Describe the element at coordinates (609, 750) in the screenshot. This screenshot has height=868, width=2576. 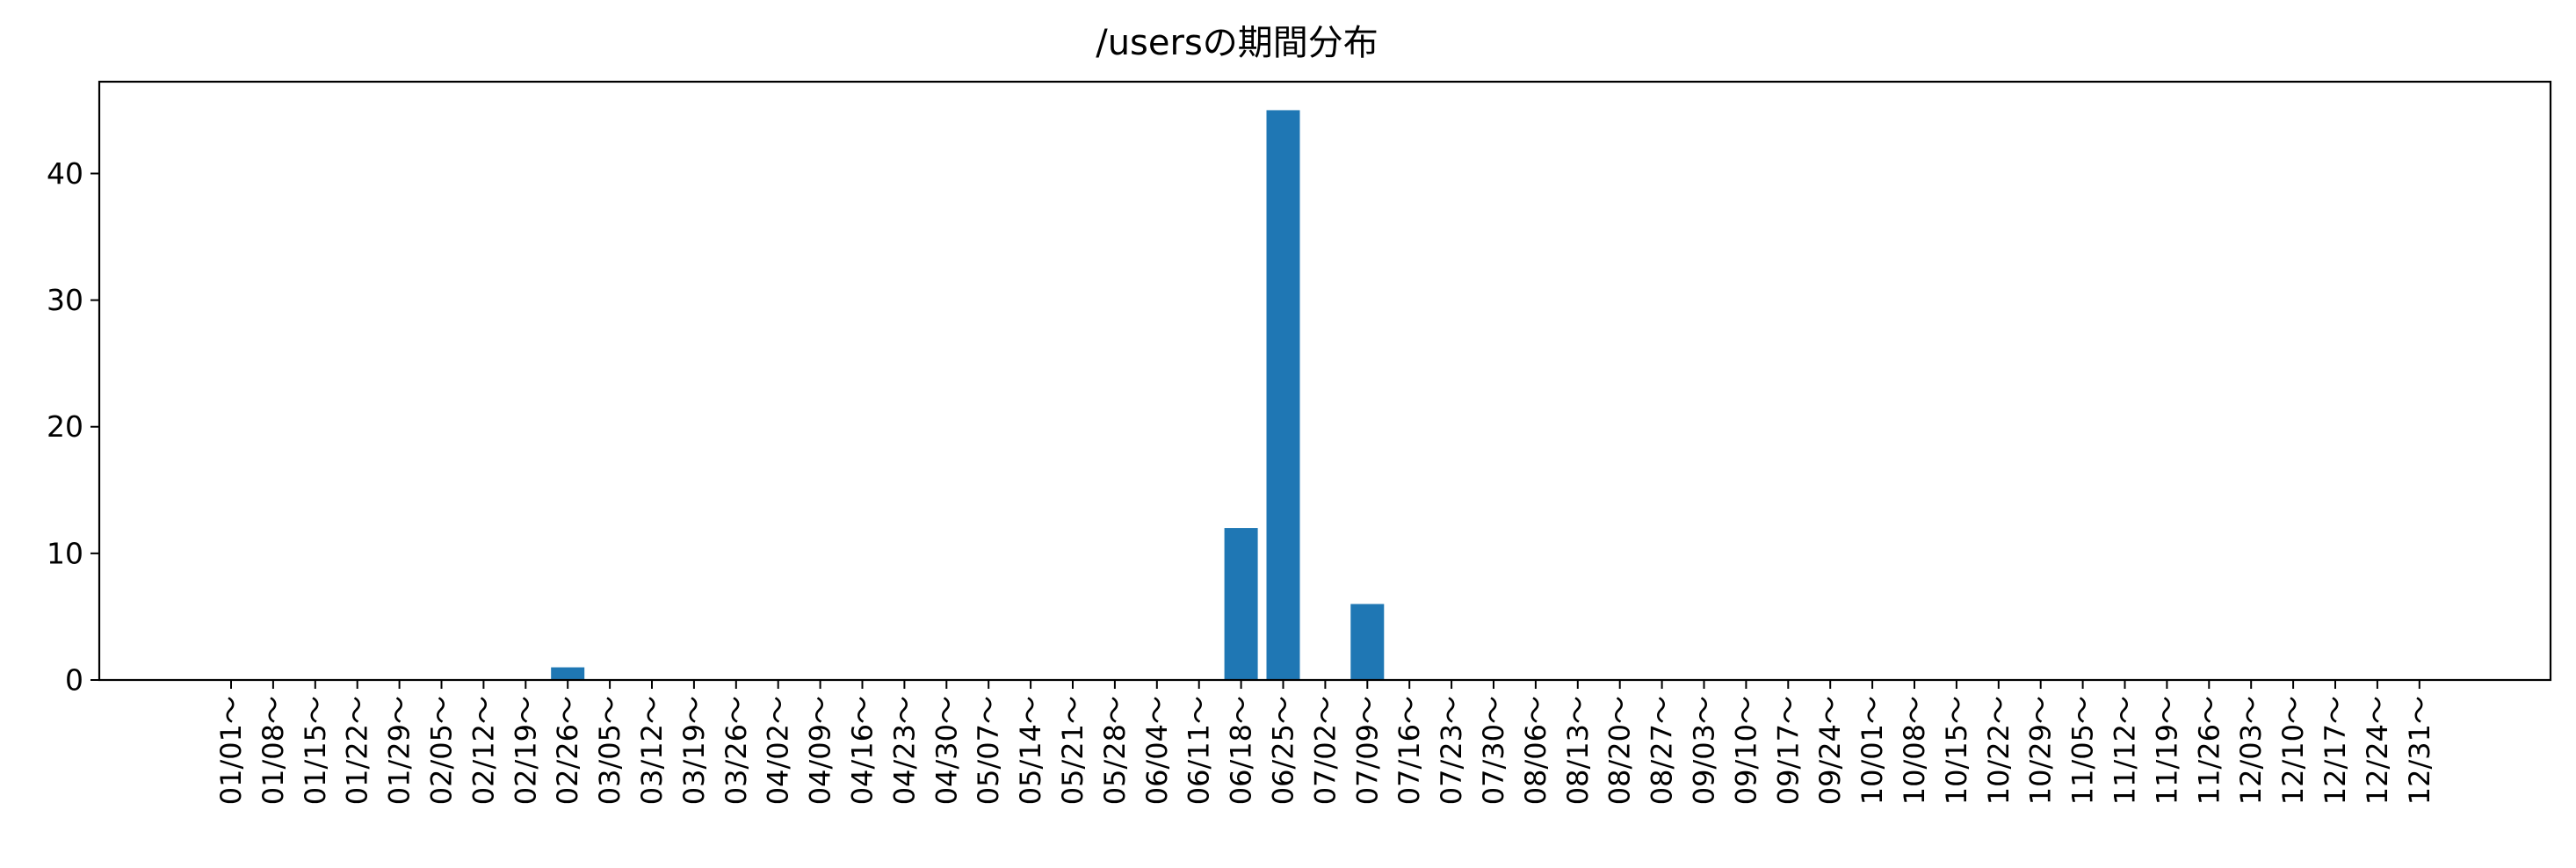
I see `x-tick-label-9: 03/05～` at that location.